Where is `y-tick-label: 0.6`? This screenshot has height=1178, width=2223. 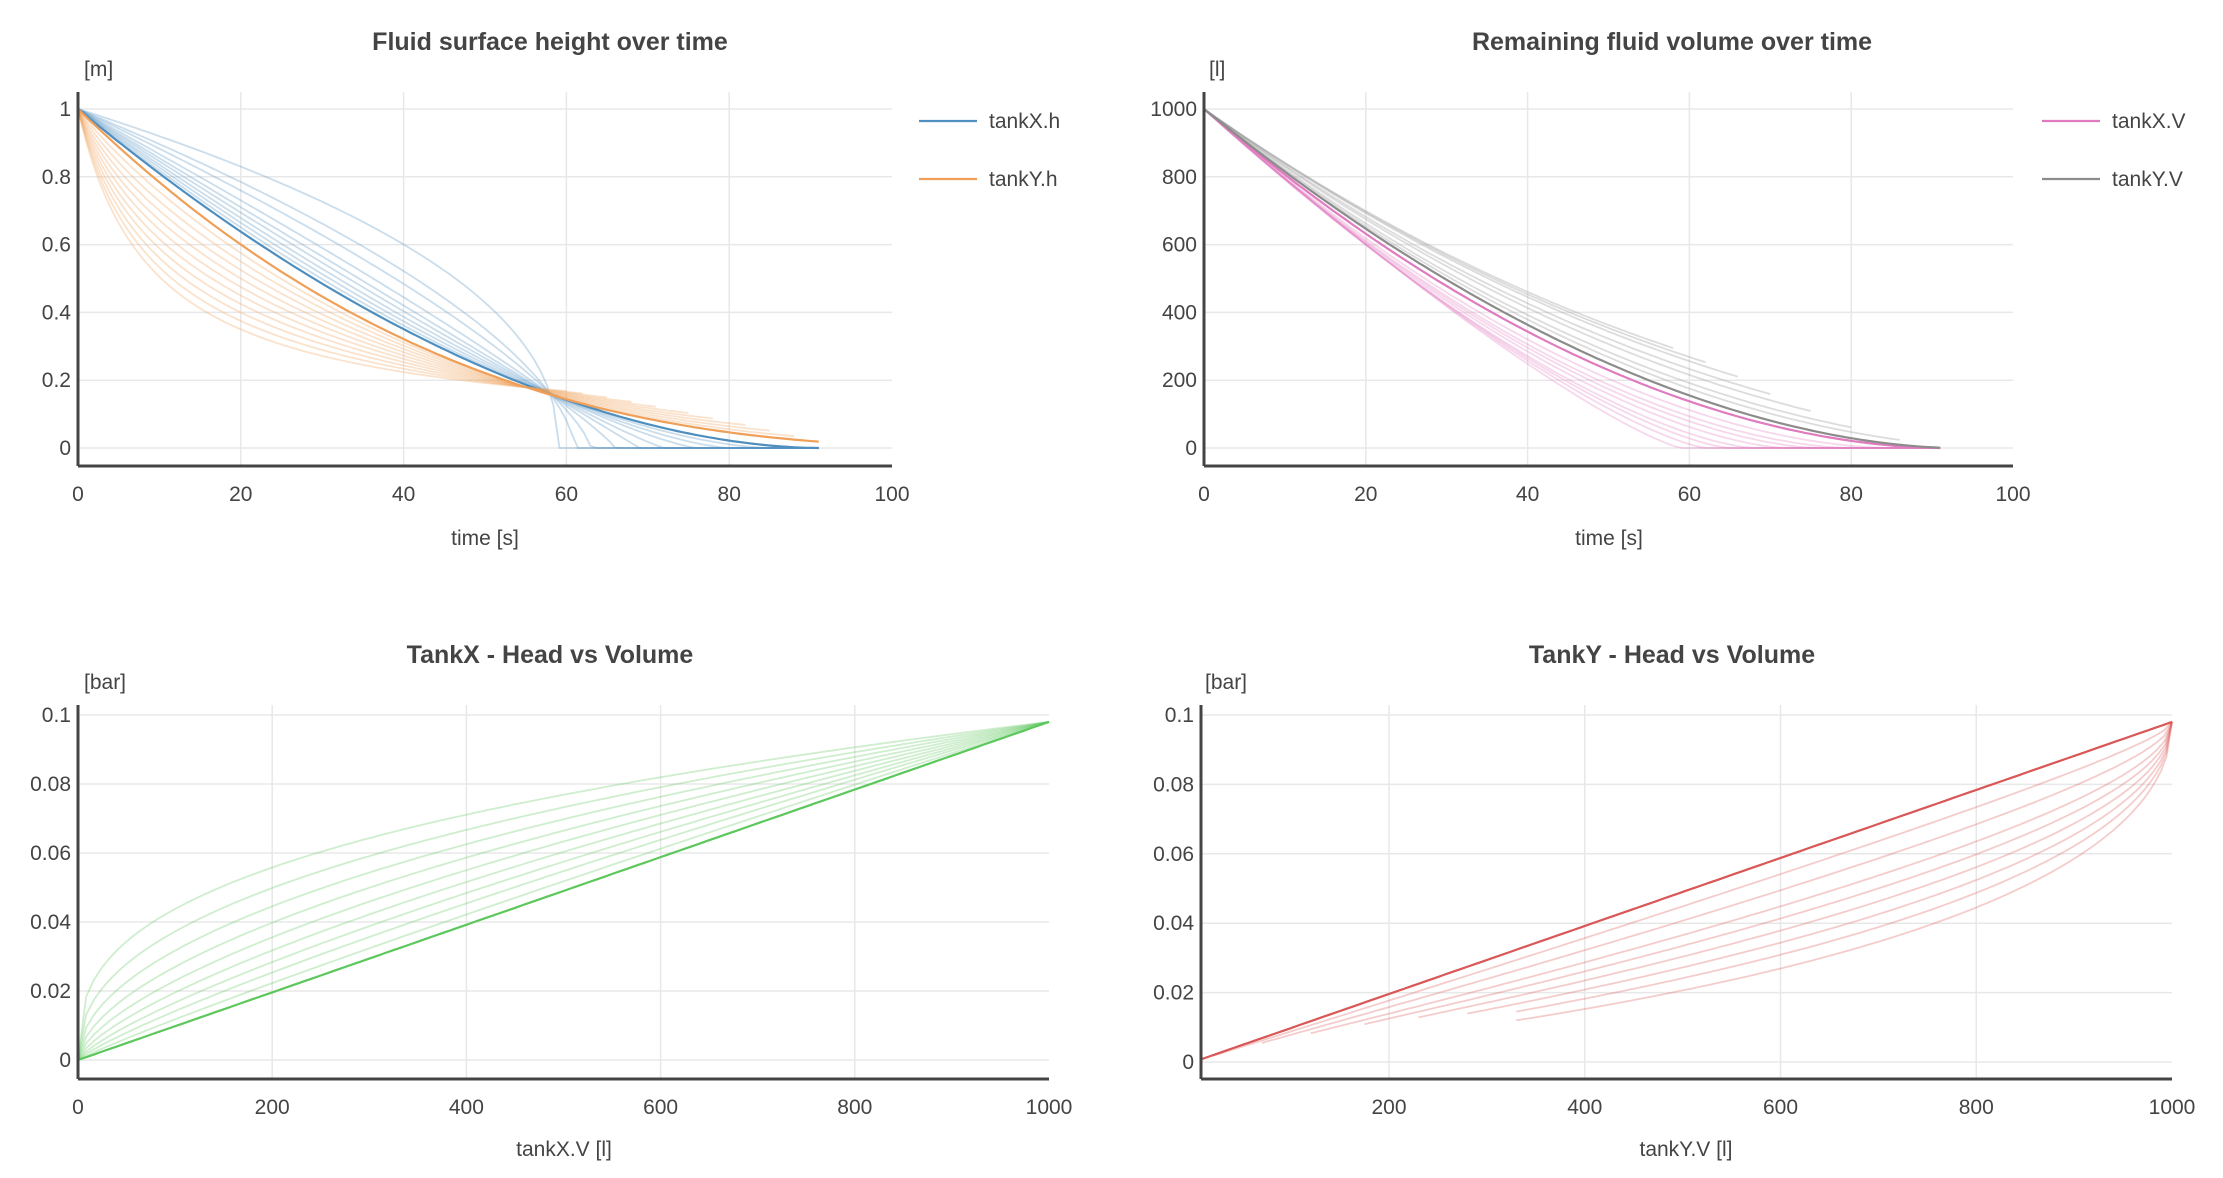 y-tick-label: 0.6 is located at coordinates (56, 245).